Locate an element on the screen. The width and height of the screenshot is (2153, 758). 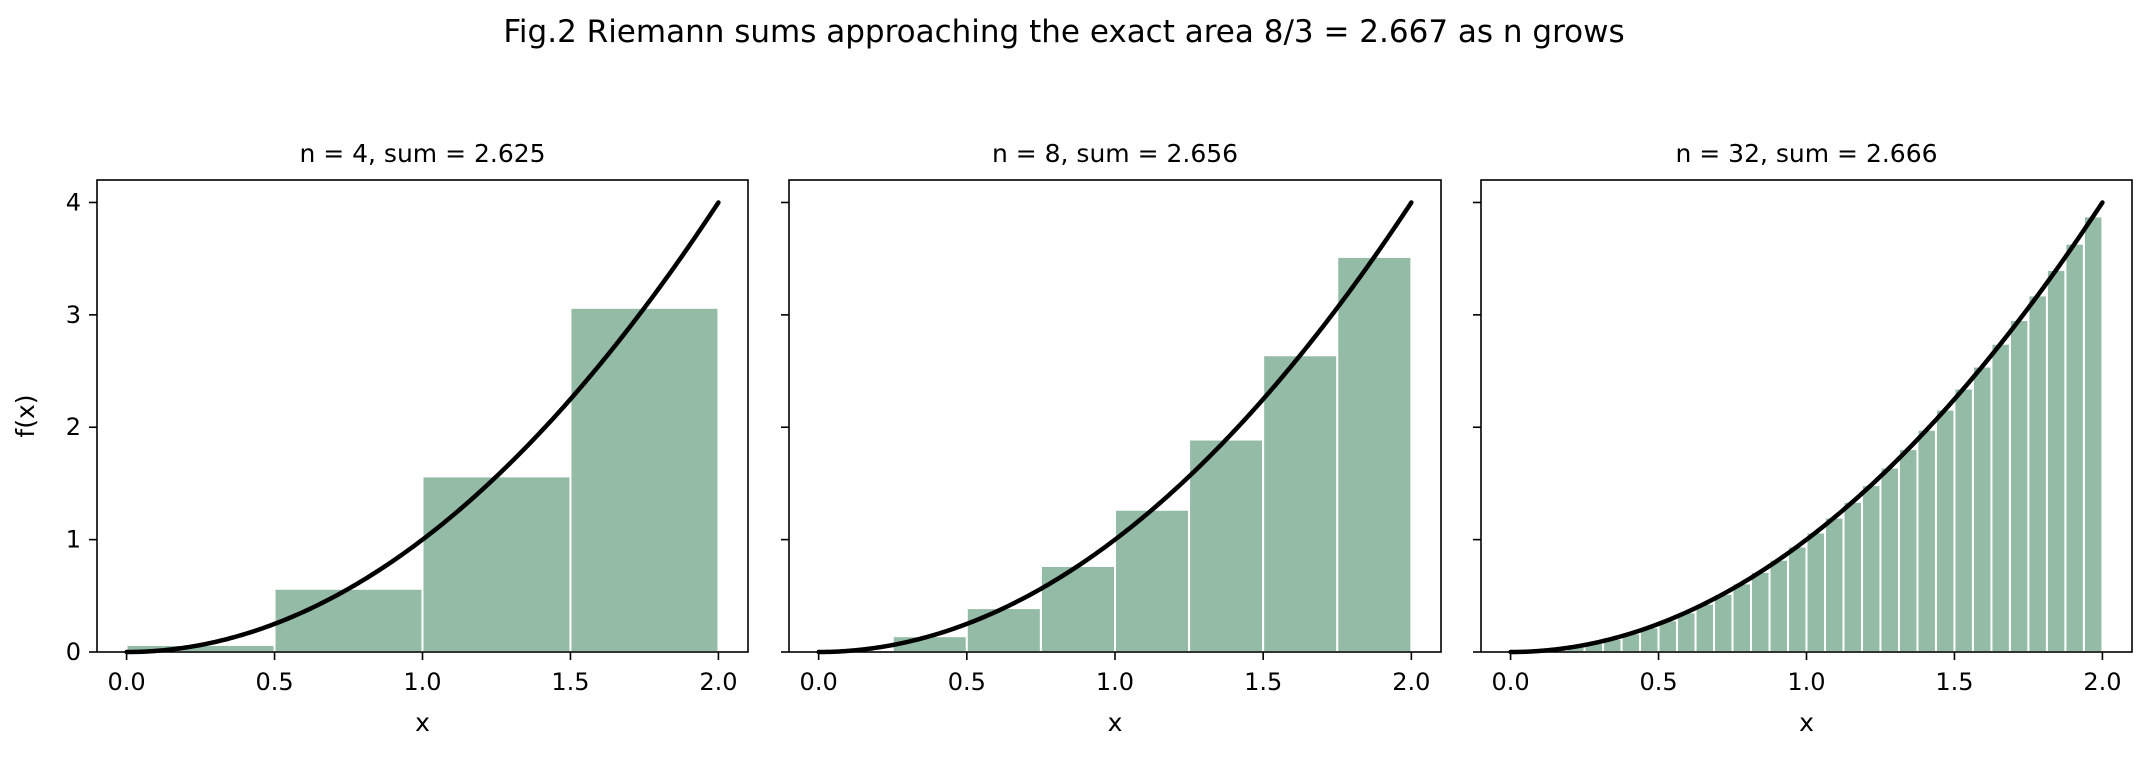
y-tick-label: 2 is located at coordinates (73, 427).